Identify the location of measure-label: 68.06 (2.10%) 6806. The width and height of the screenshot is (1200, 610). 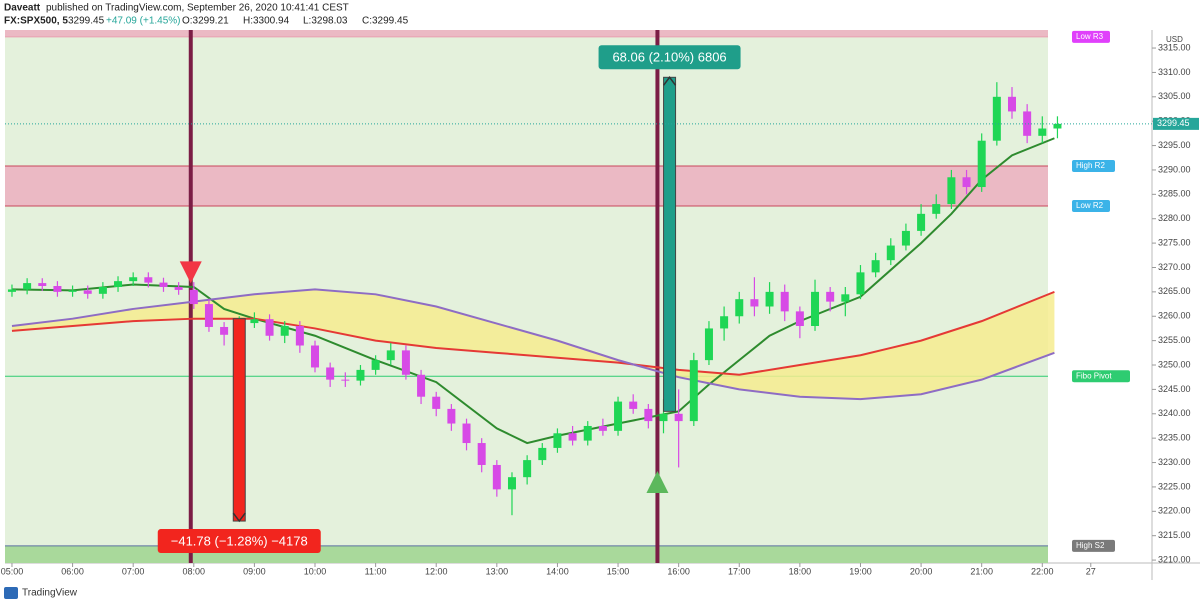
(669, 57).